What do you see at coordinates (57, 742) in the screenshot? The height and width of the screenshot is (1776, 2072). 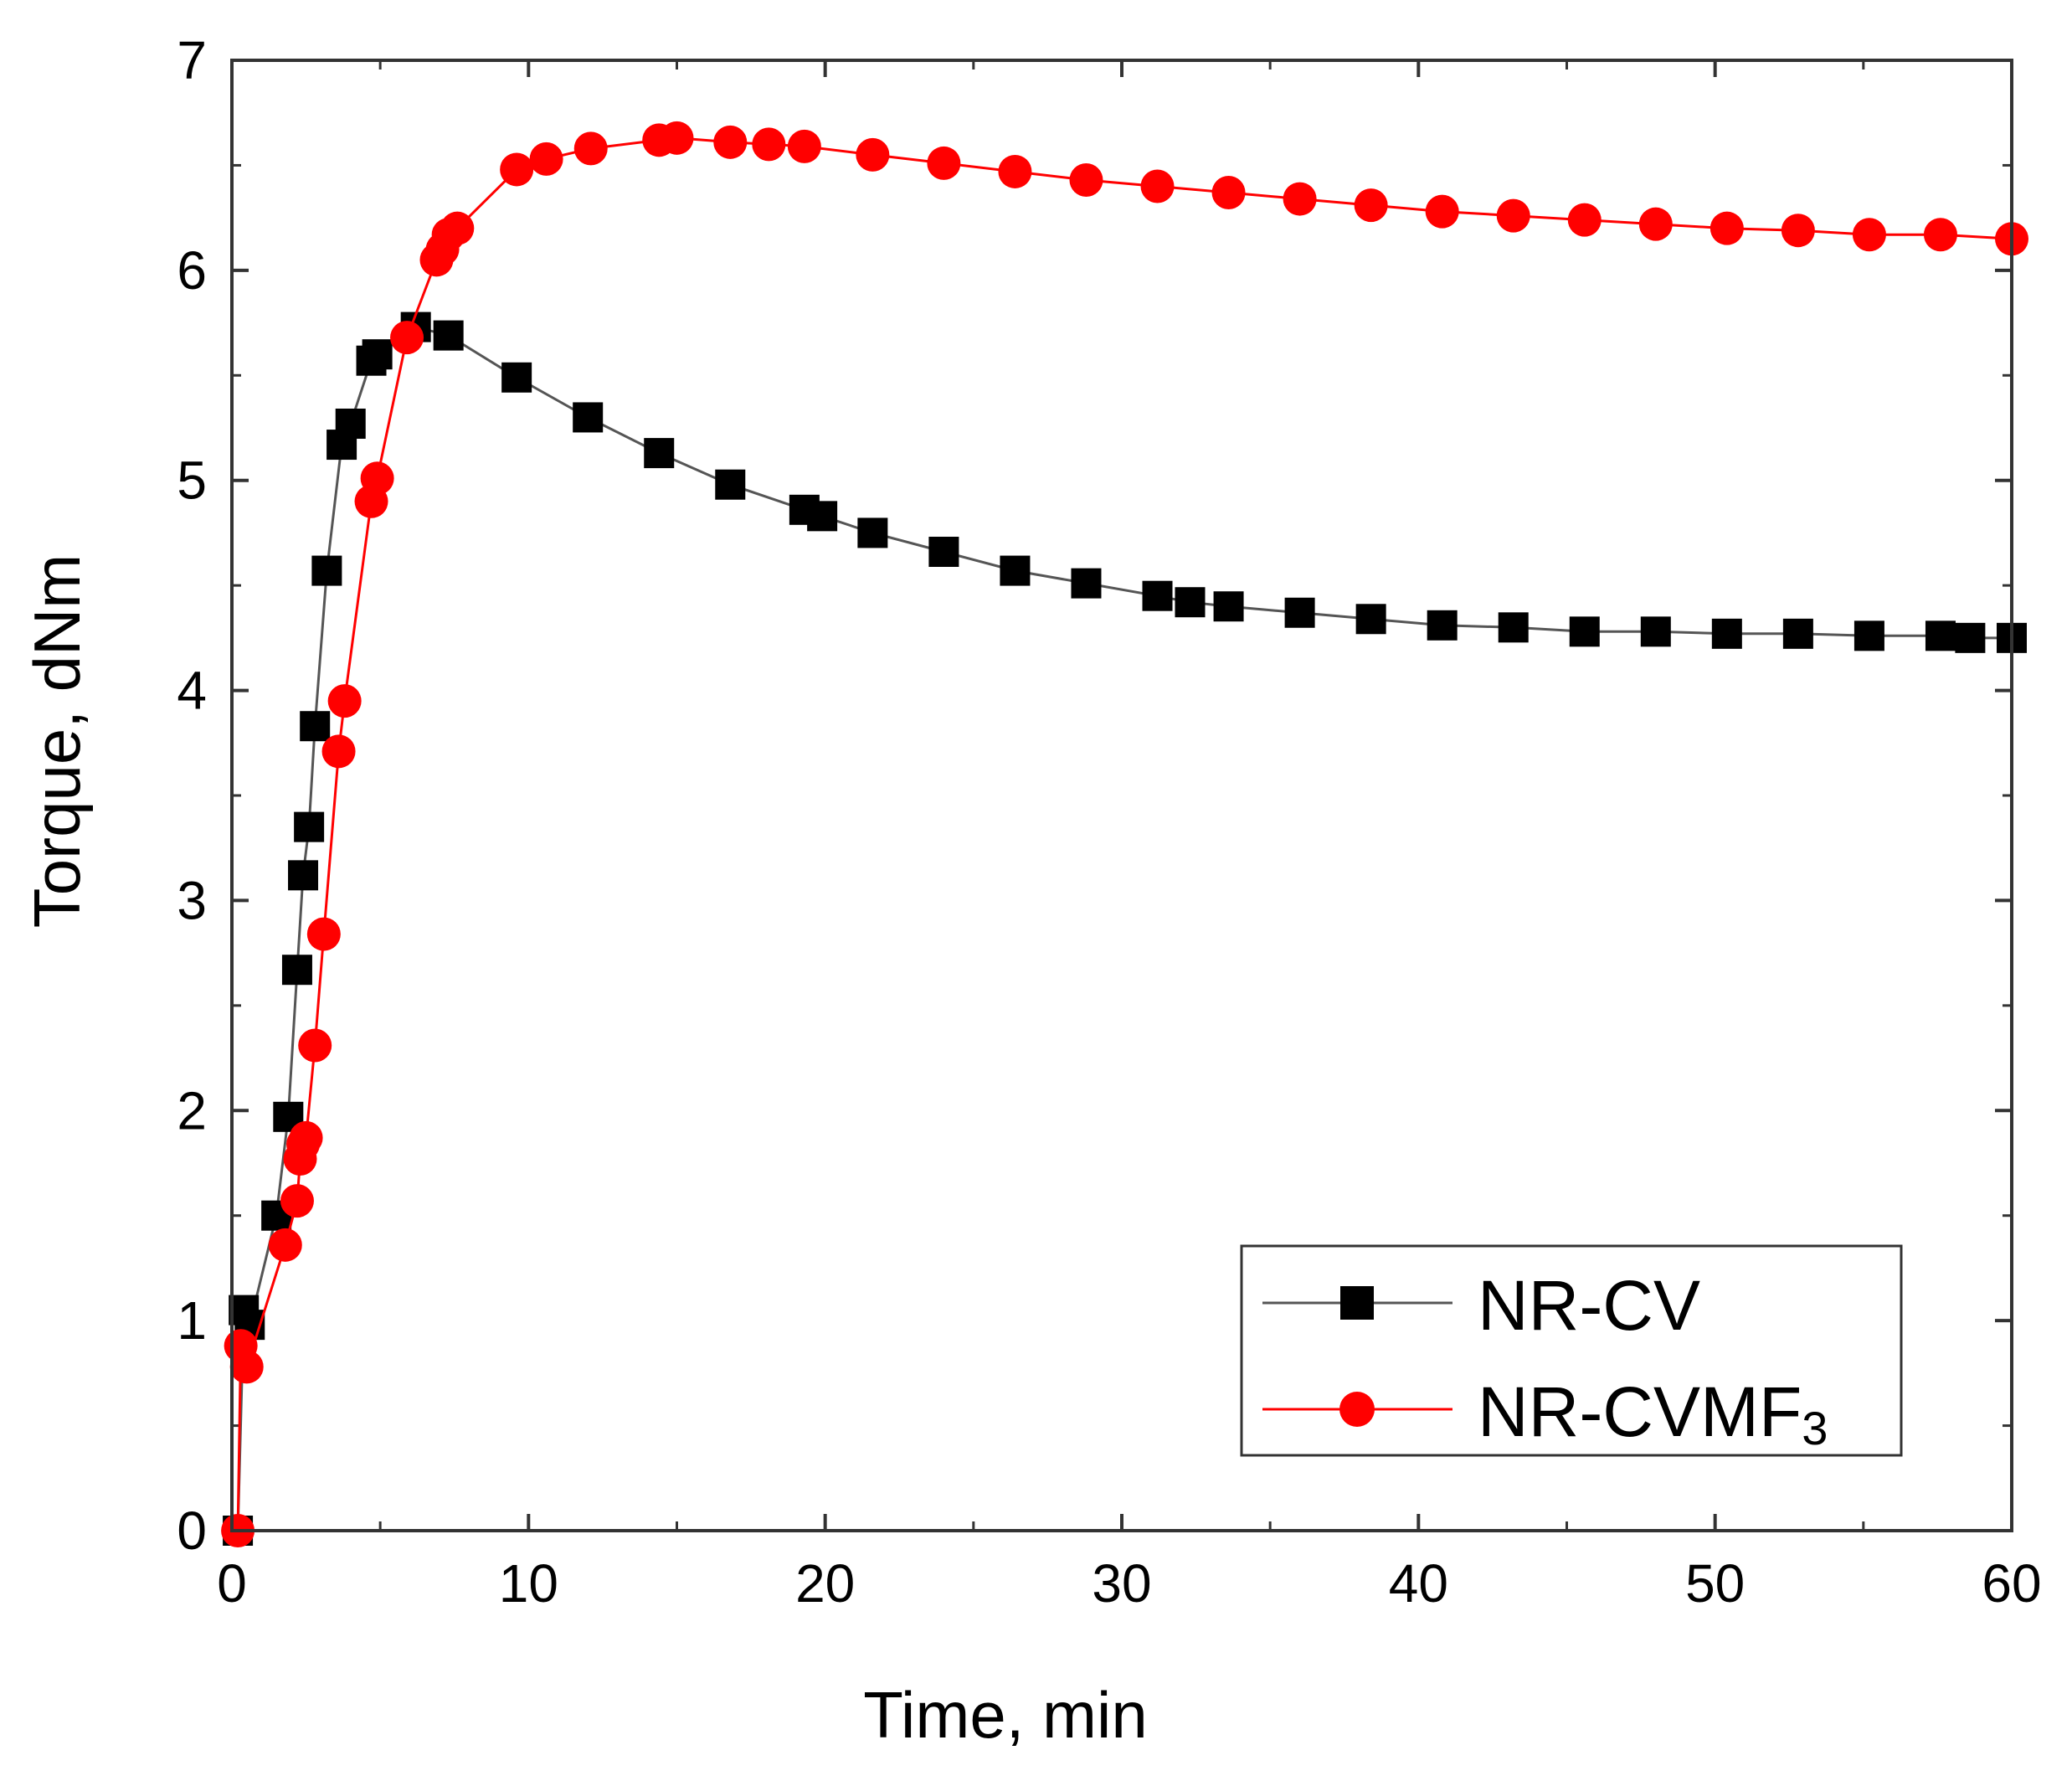 I see `y-axis-title: Torque, dNm` at bounding box center [57, 742].